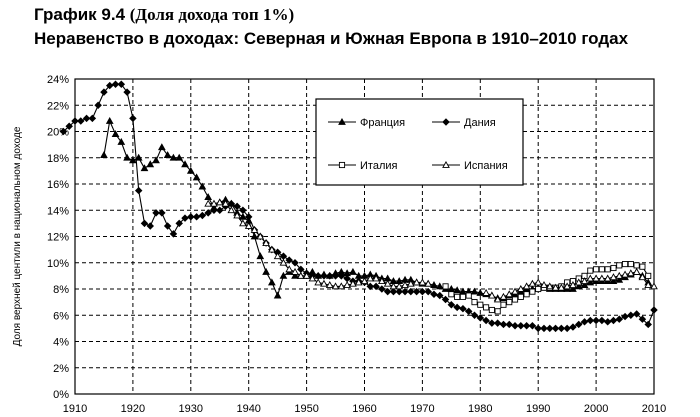  Describe the element at coordinates (61, 395) in the screenshot. I see `y-tick-label: 0%` at that location.